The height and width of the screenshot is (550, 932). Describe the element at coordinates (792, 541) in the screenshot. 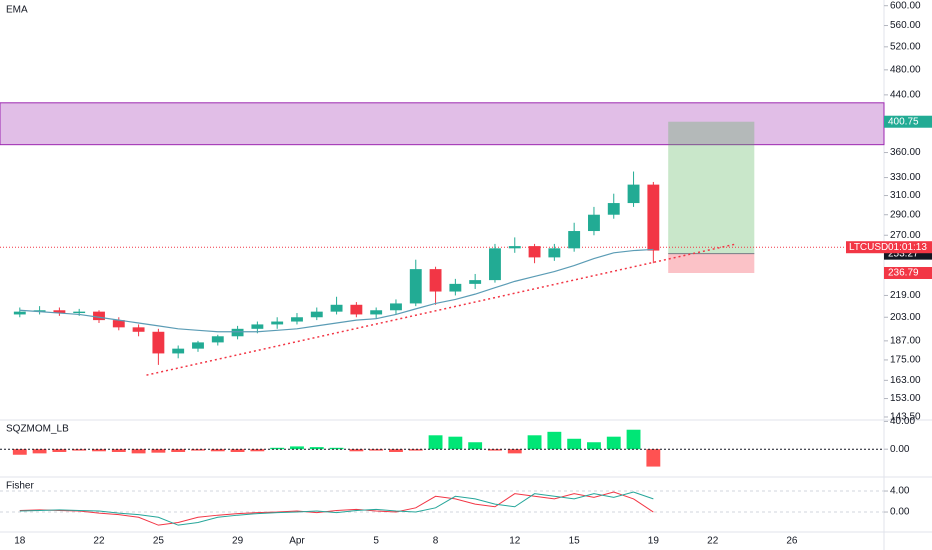

I see `x-tick-label: 26` at that location.